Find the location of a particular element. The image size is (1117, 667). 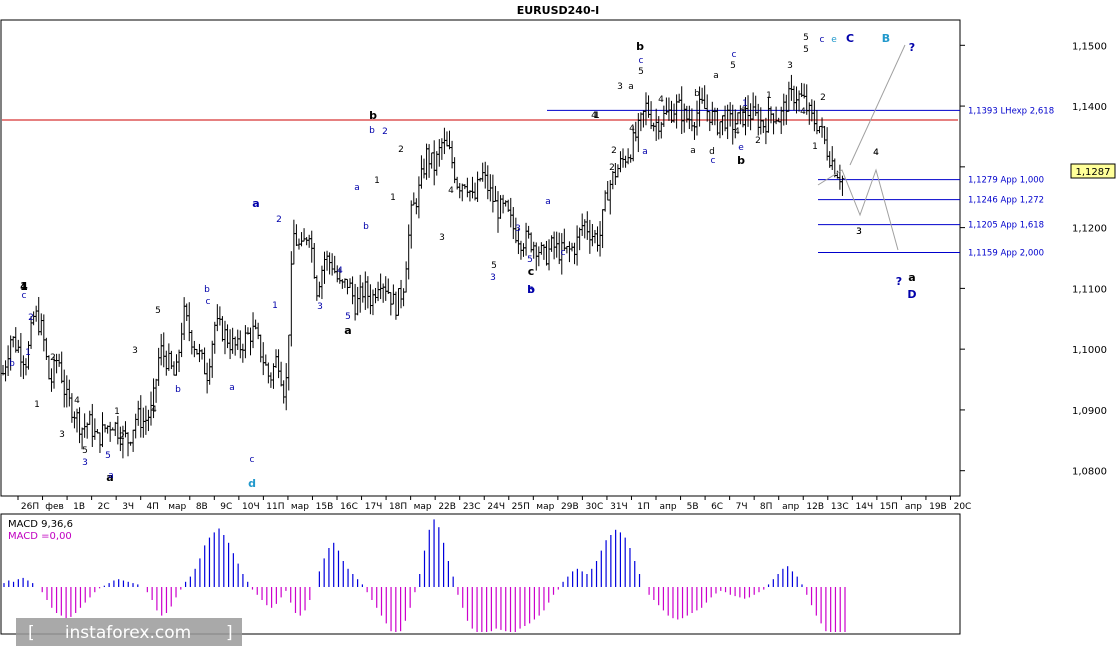

x-tick-label: 11П is located at coordinates (275, 507).